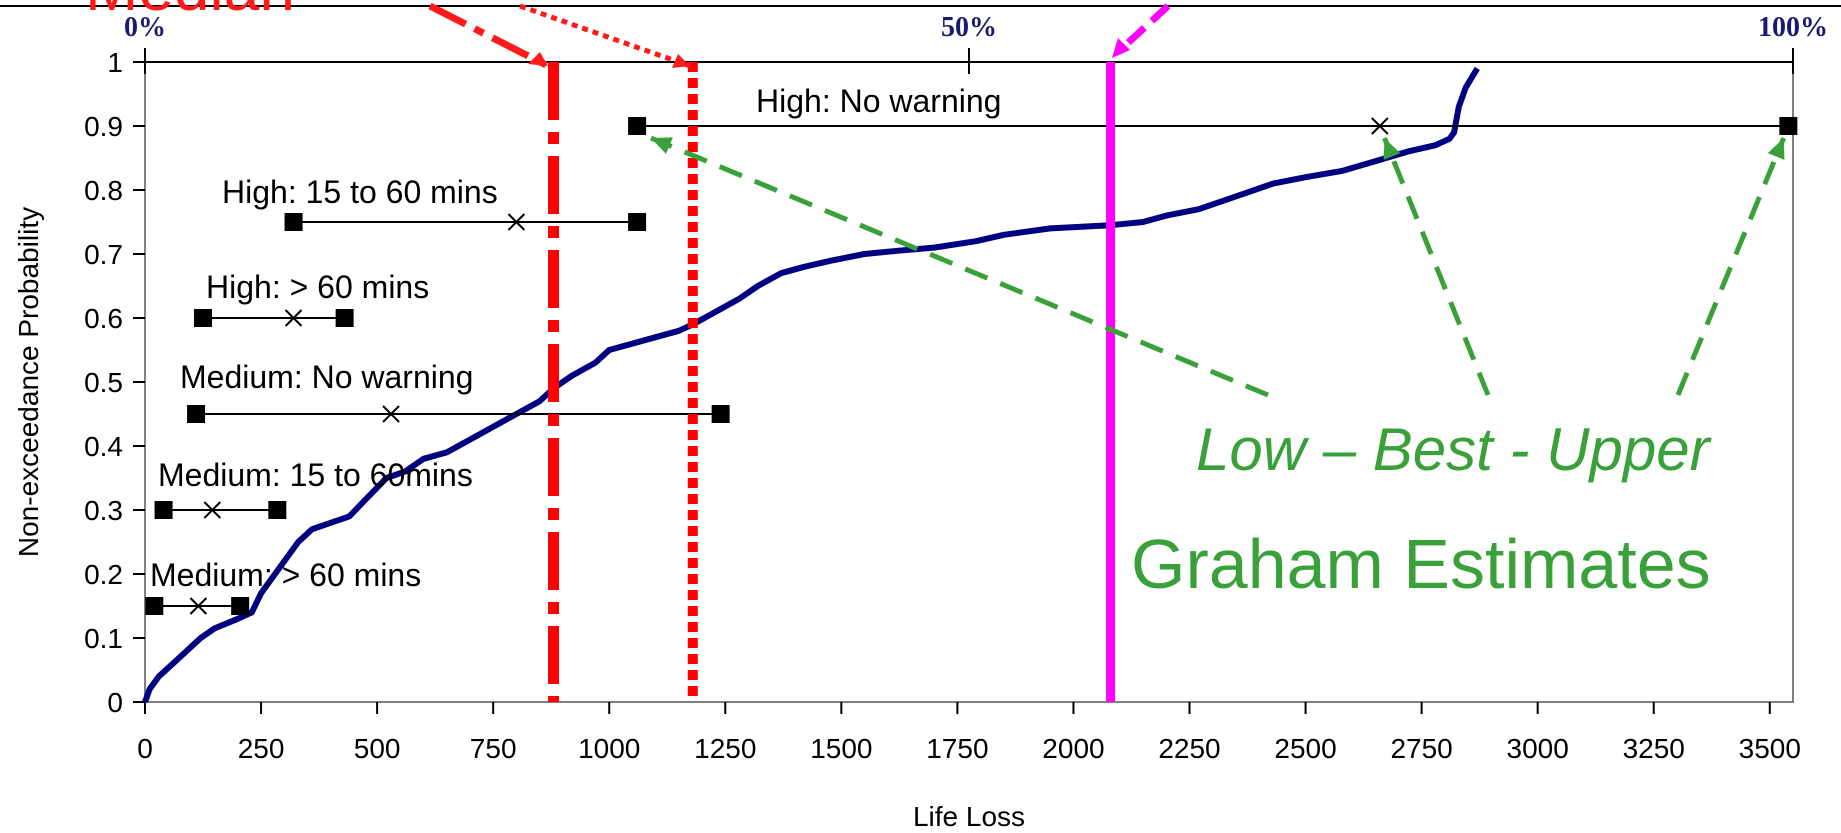 The width and height of the screenshot is (1841, 833). I want to click on x-tick-label: 1500, so click(841, 748).